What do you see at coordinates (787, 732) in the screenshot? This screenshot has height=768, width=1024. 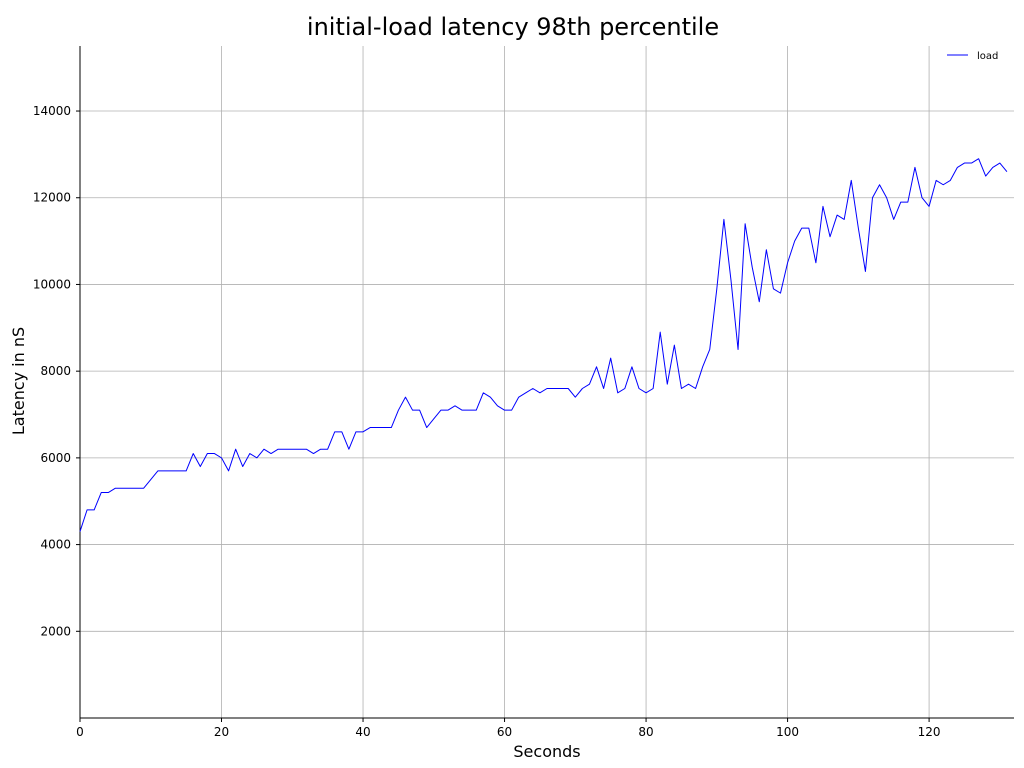 I see `x-tick-label: 100` at bounding box center [787, 732].